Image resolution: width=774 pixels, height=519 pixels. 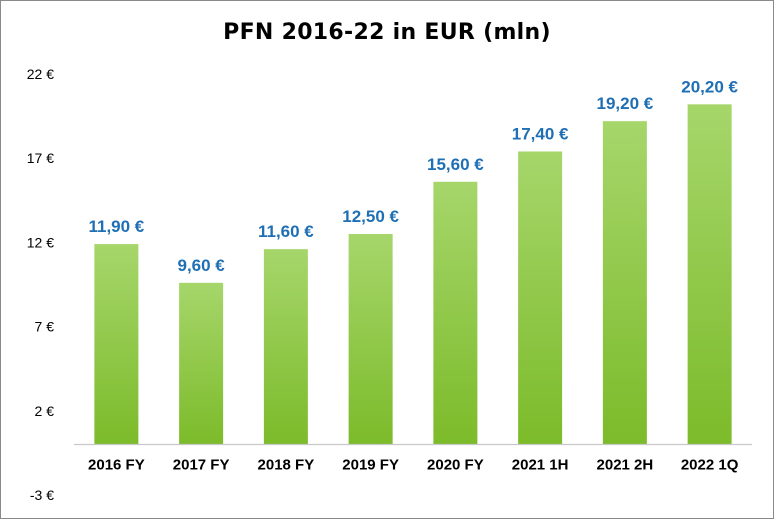 I want to click on x-tick-label: 2021 1H, so click(x=540, y=464).